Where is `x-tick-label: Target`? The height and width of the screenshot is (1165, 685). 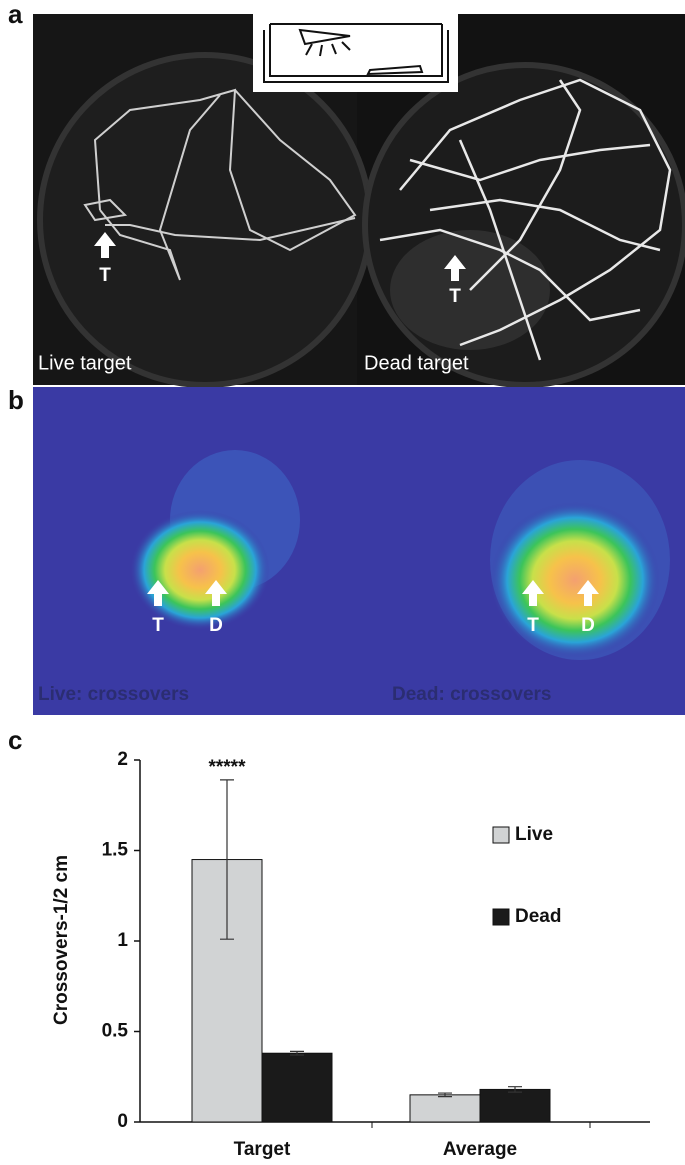 x-tick-label: Target is located at coordinates (262, 1149).